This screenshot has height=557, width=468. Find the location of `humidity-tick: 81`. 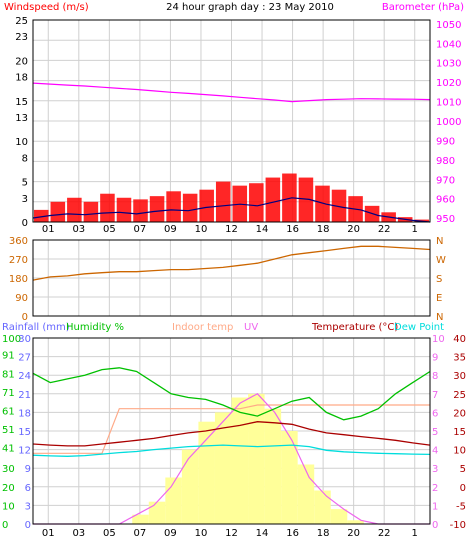

humidity-tick: 81 is located at coordinates (8, 374).